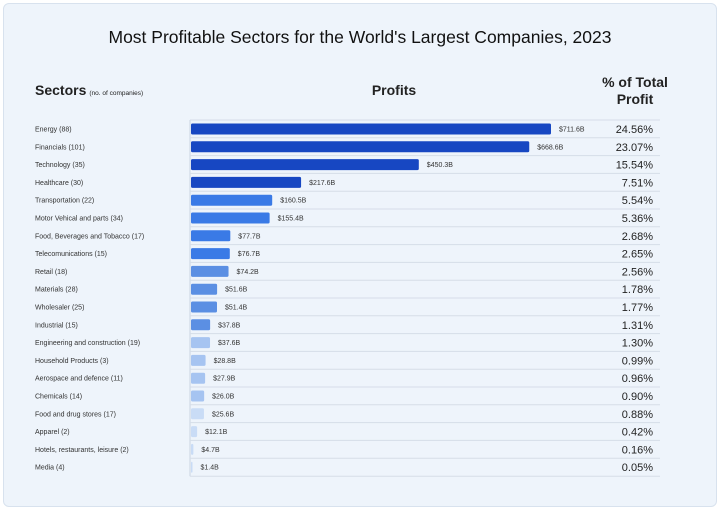 The width and height of the screenshot is (720, 510). What do you see at coordinates (637, 415) in the screenshot?
I see `percent-label: 0.88%` at bounding box center [637, 415].